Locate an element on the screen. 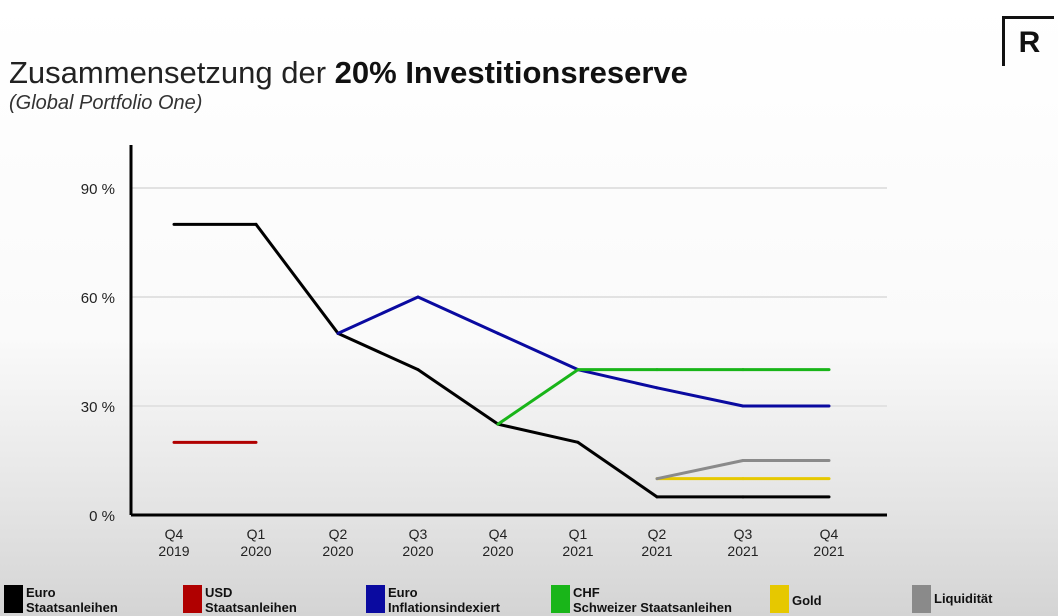 This screenshot has width=1058, height=616. series-euro_infl is located at coordinates (583, 351).